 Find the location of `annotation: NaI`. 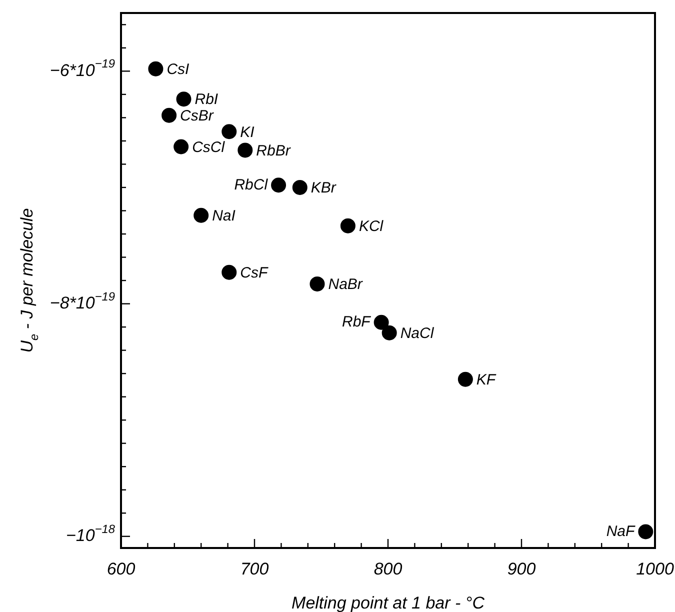

annotation: NaI is located at coordinates (224, 216).